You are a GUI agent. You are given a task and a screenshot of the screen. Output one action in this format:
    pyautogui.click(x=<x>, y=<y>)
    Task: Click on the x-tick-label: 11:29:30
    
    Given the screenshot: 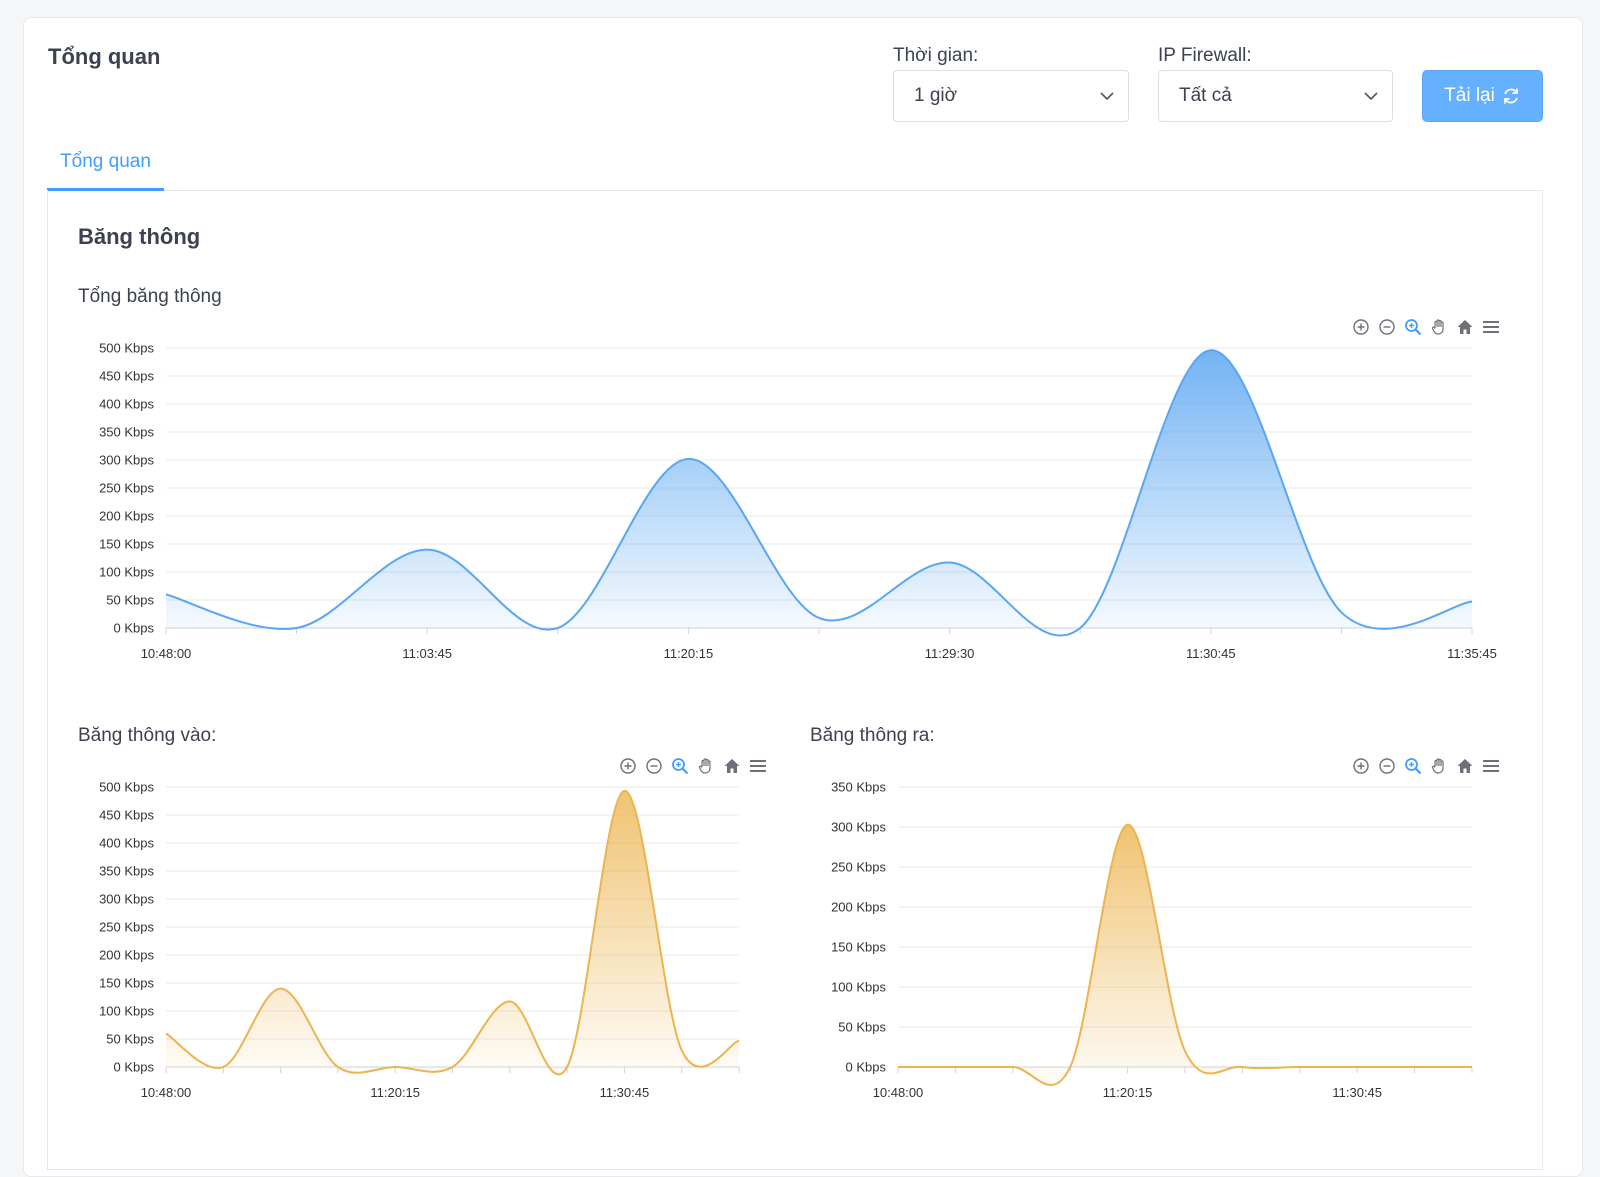 What is the action you would take?
    pyautogui.click(x=950, y=653)
    